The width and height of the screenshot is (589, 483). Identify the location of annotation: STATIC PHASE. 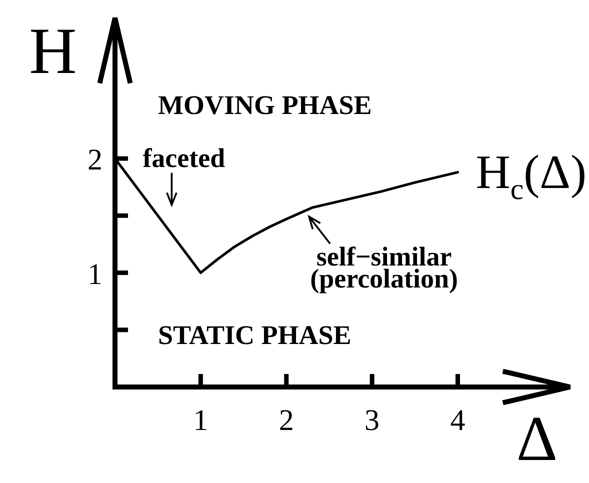
(255, 335).